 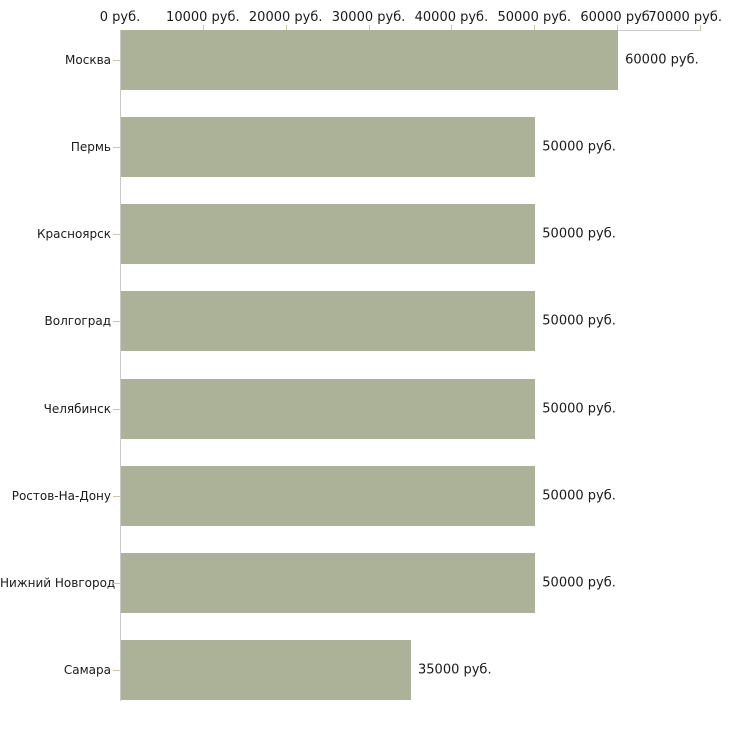 I want to click on x-axis-tick-label: 50000 руб., so click(x=534, y=17).